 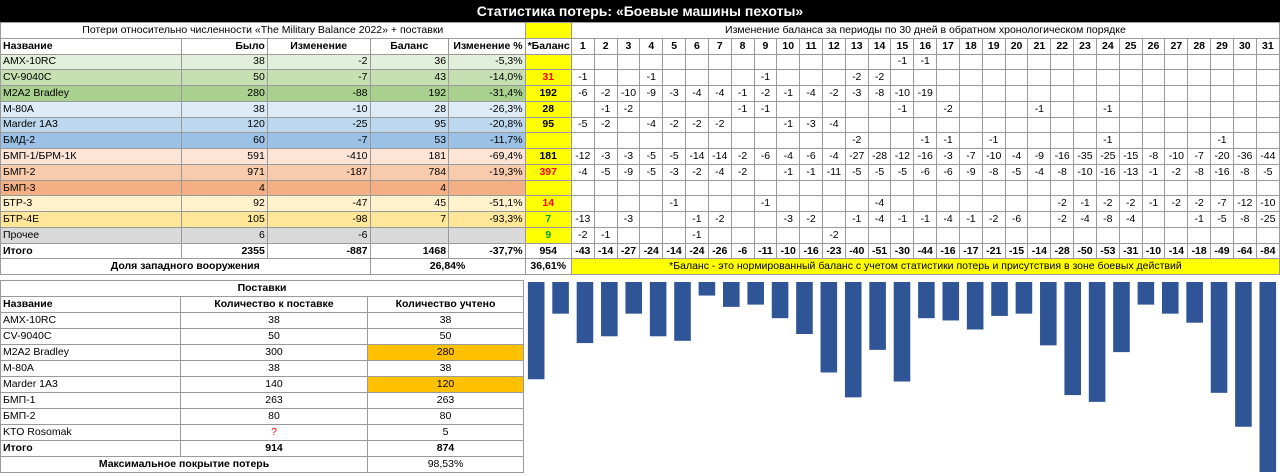 I want to click on row-change-pct: -31,4%, so click(x=487, y=93).